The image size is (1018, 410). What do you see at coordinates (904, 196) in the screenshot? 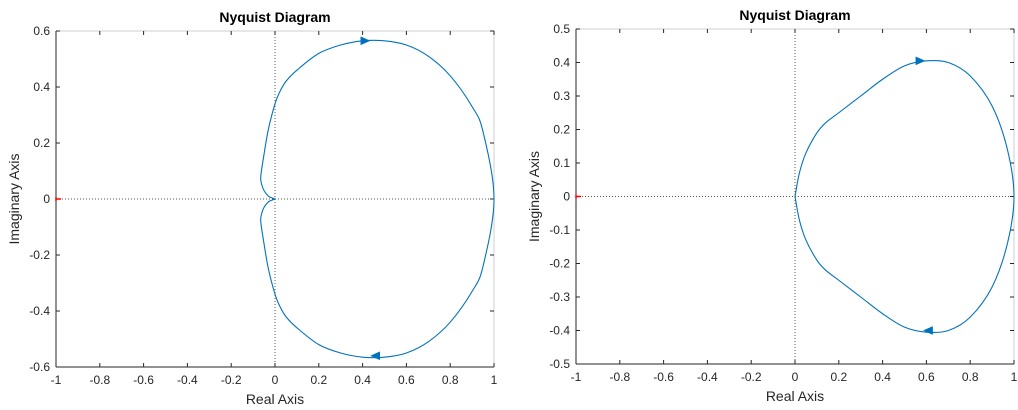
I see `nyquist-curve` at bounding box center [904, 196].